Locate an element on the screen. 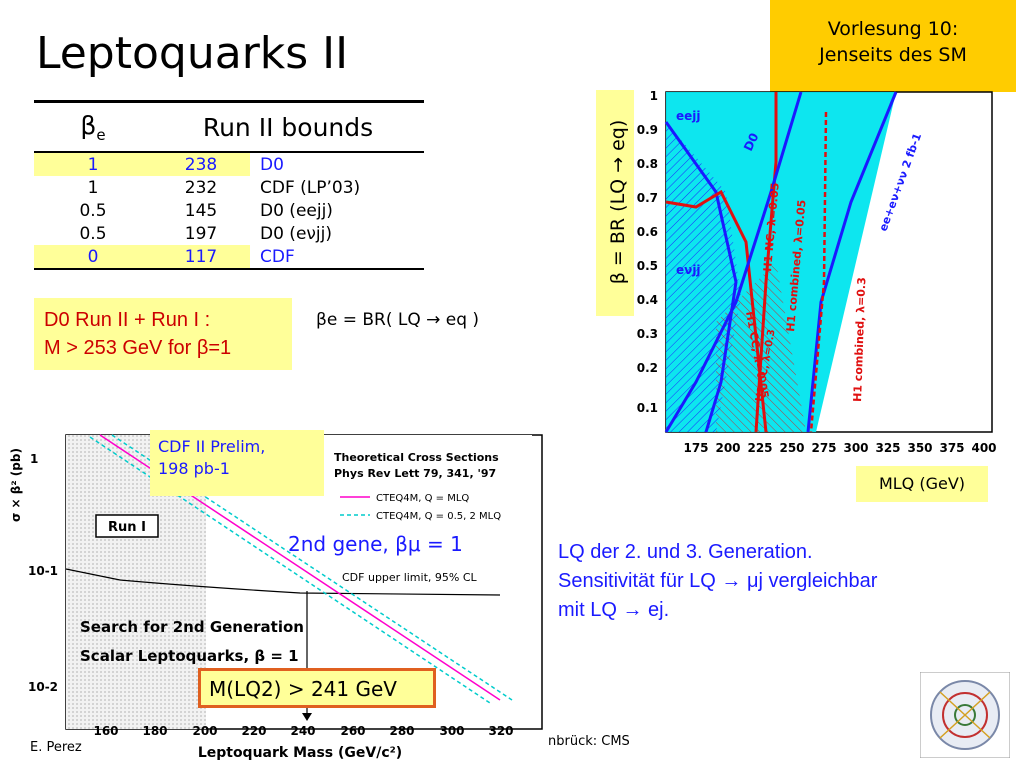 Image resolution: width=1024 pixels, height=768 pixels. ytick-0-7: 0.7 is located at coordinates (647, 198).